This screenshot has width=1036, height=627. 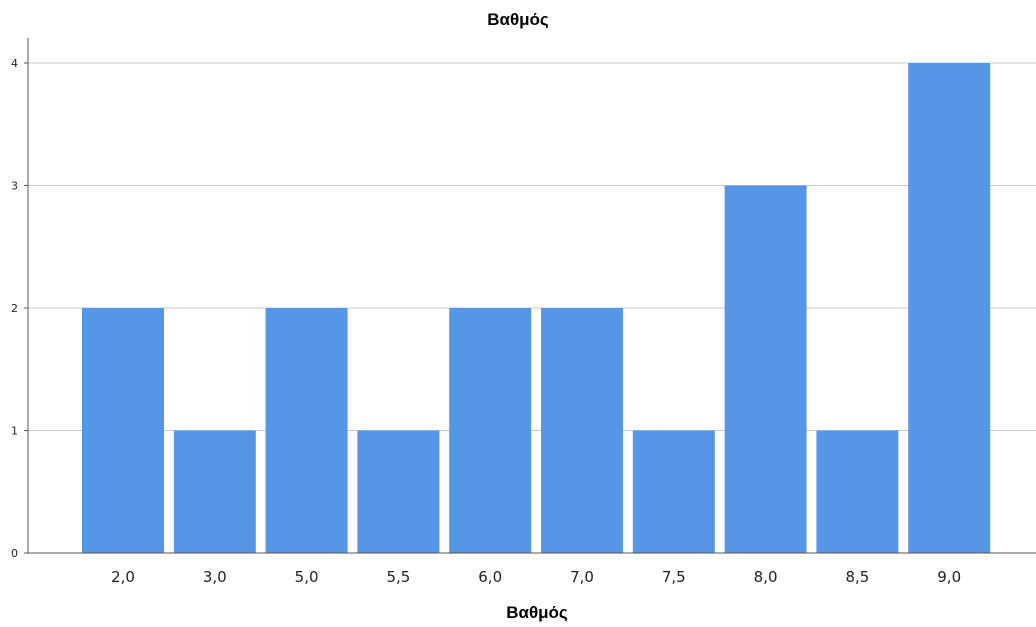 I want to click on y-axis-tick-labels: 0 1 2 3 4, so click(x=14, y=308).